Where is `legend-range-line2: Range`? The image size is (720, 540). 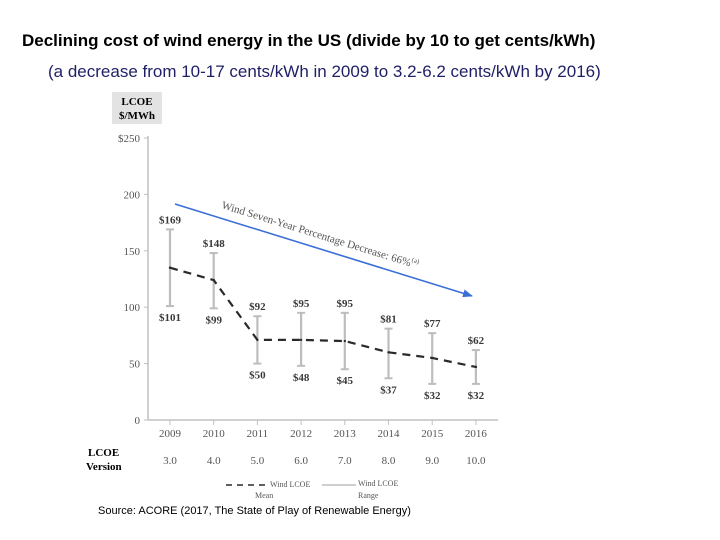 legend-range-line2: Range is located at coordinates (368, 495).